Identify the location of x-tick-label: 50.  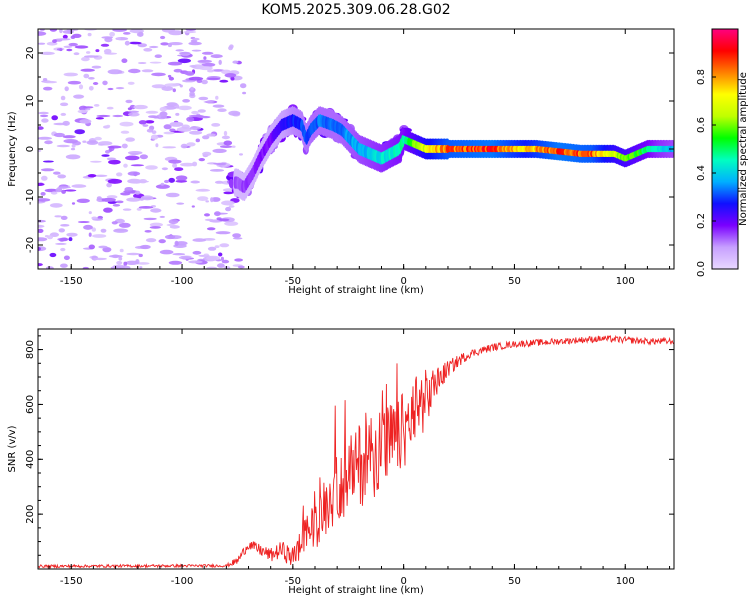
(514, 281).